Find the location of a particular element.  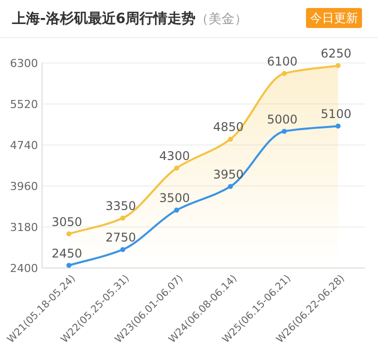

y-tick-label: 4740 is located at coordinates (24, 145).